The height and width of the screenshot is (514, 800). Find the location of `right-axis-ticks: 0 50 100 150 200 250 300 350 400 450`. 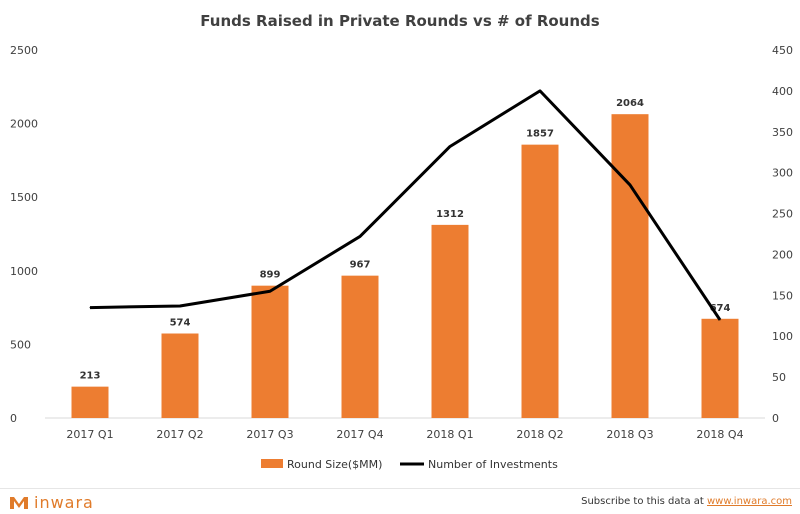

right-axis-ticks: 0 50 100 150 200 250 300 350 400 450 is located at coordinates (782, 234).